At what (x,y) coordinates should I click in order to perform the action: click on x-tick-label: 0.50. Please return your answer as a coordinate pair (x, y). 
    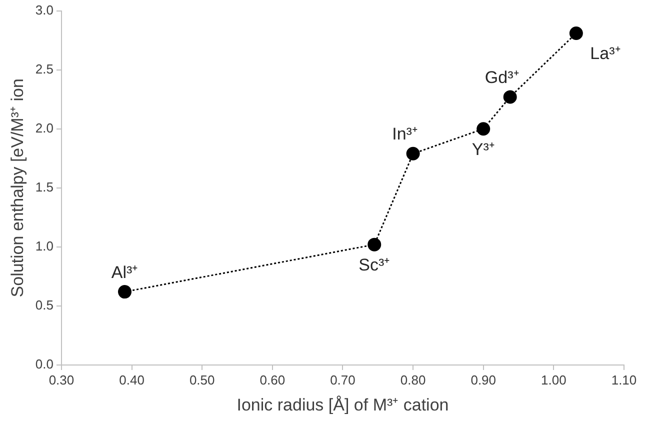
    Looking at the image, I should click on (202, 380).